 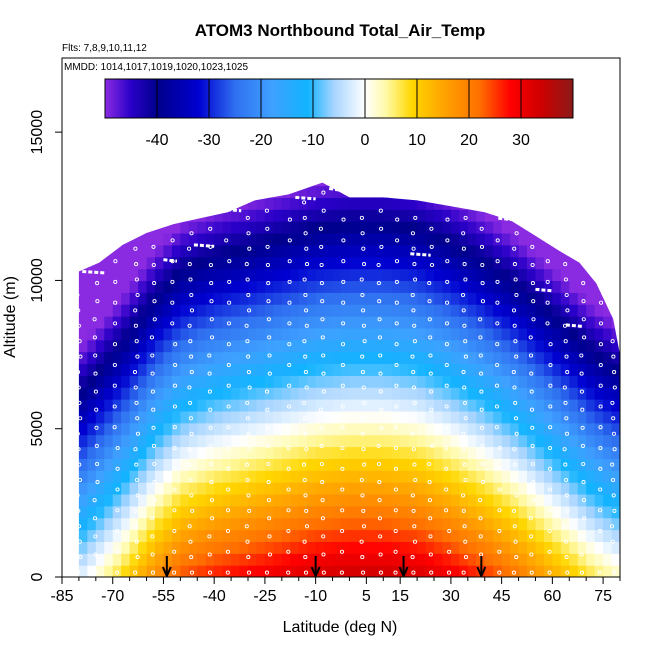 I want to click on x-tick-label: -25, so click(x=264, y=596).